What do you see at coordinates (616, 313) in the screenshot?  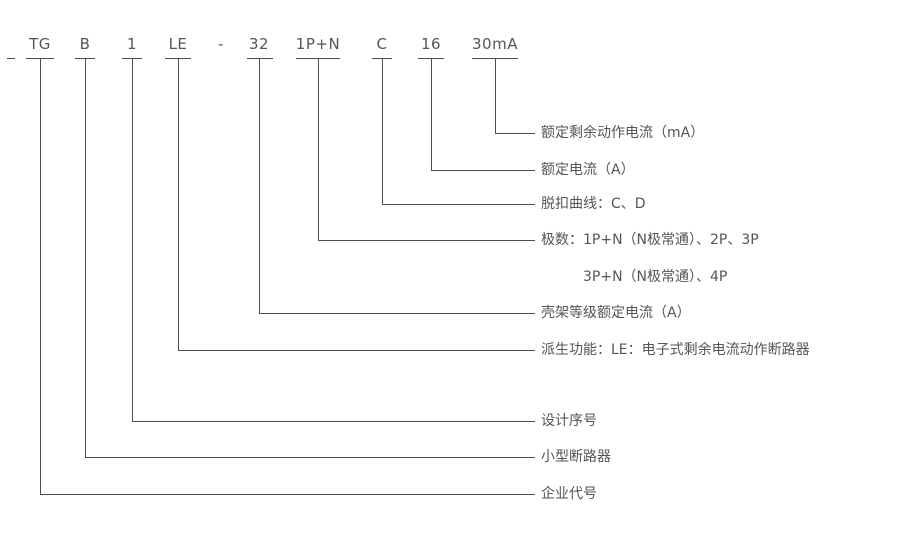 I see `label-frame-rated-current: 壳架等级额定电流（A）` at bounding box center [616, 313].